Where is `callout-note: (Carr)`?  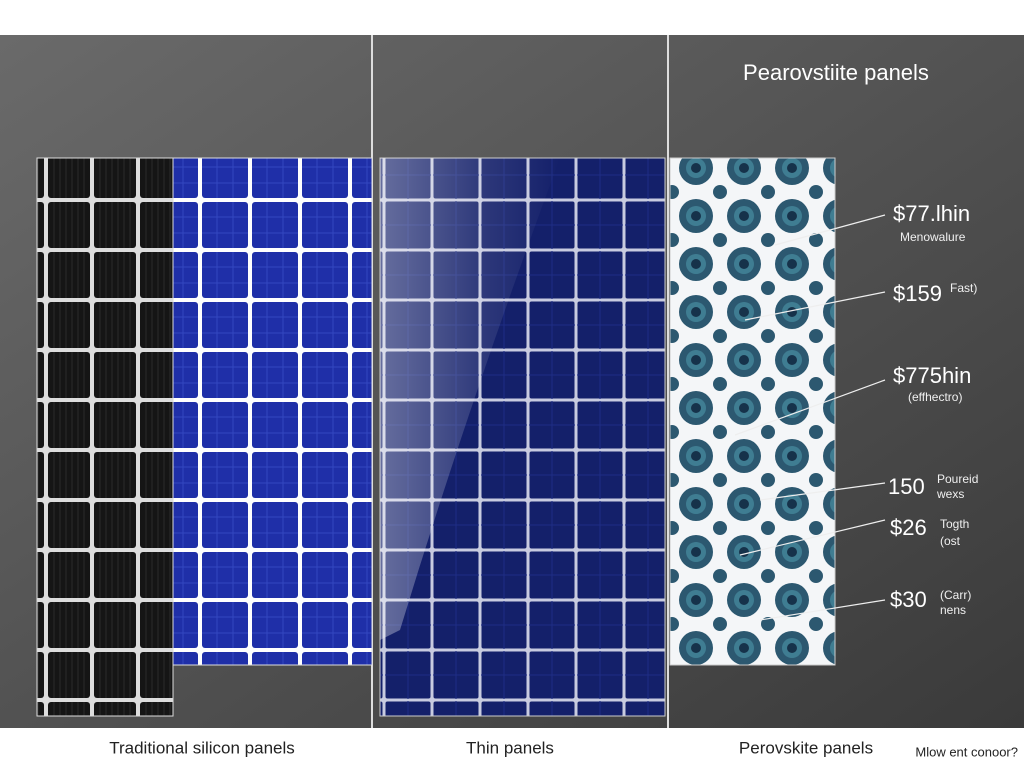 callout-note: (Carr) is located at coordinates (955, 595).